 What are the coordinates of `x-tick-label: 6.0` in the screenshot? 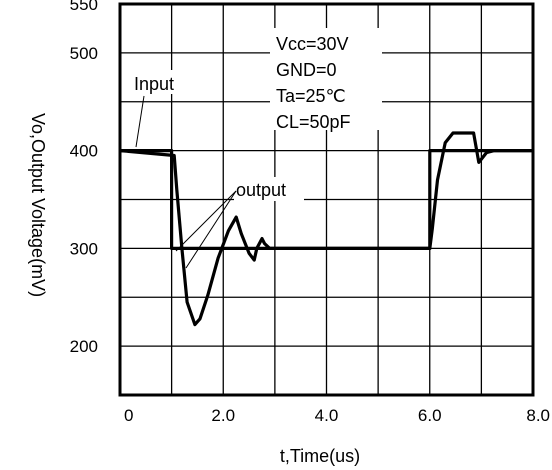 It's located at (430, 415).